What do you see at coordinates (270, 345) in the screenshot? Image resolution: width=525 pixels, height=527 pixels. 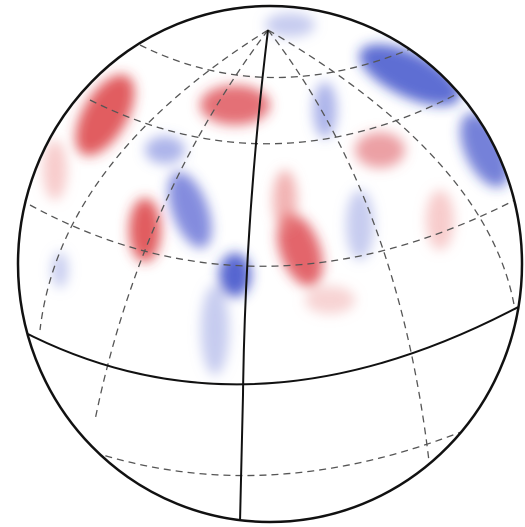 I see `equator` at bounding box center [270, 345].